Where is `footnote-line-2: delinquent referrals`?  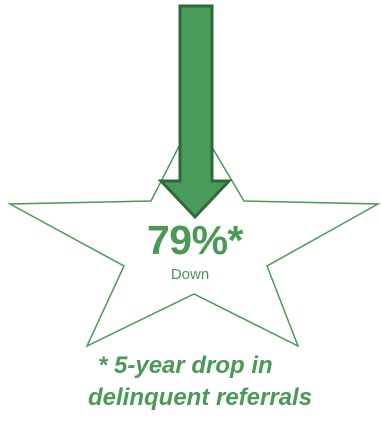
footnote-line-2: delinquent referrals is located at coordinates (200, 397).